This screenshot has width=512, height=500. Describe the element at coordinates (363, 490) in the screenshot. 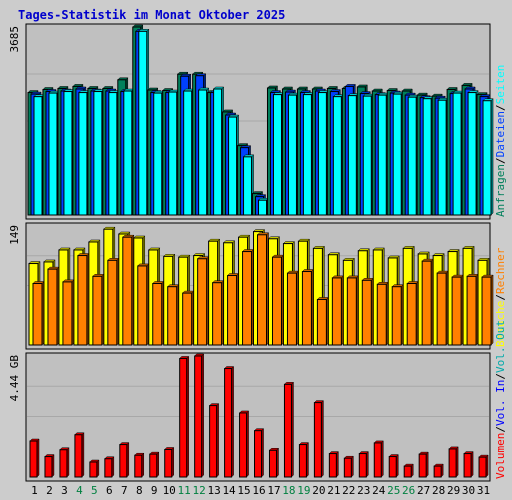

I see `day-label-23: 23` at that location.